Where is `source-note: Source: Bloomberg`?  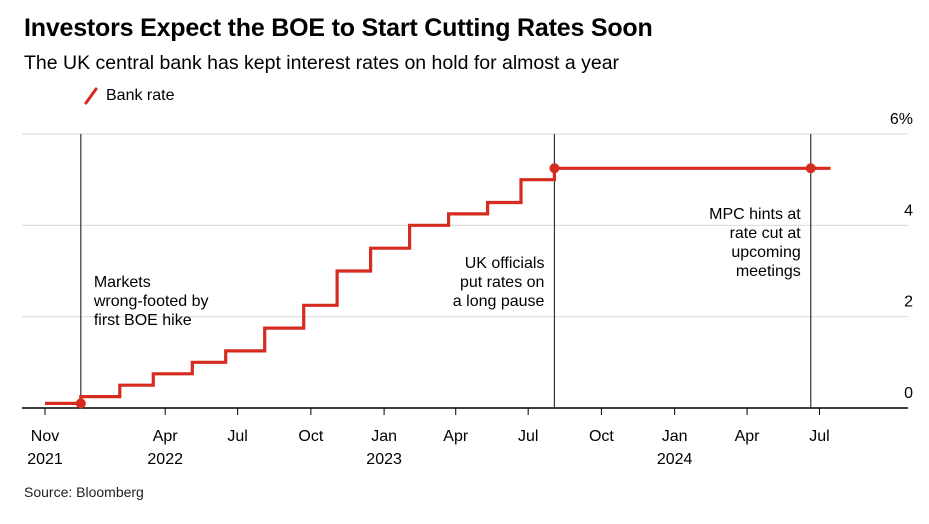
source-note: Source: Bloomberg is located at coordinates (84, 492).